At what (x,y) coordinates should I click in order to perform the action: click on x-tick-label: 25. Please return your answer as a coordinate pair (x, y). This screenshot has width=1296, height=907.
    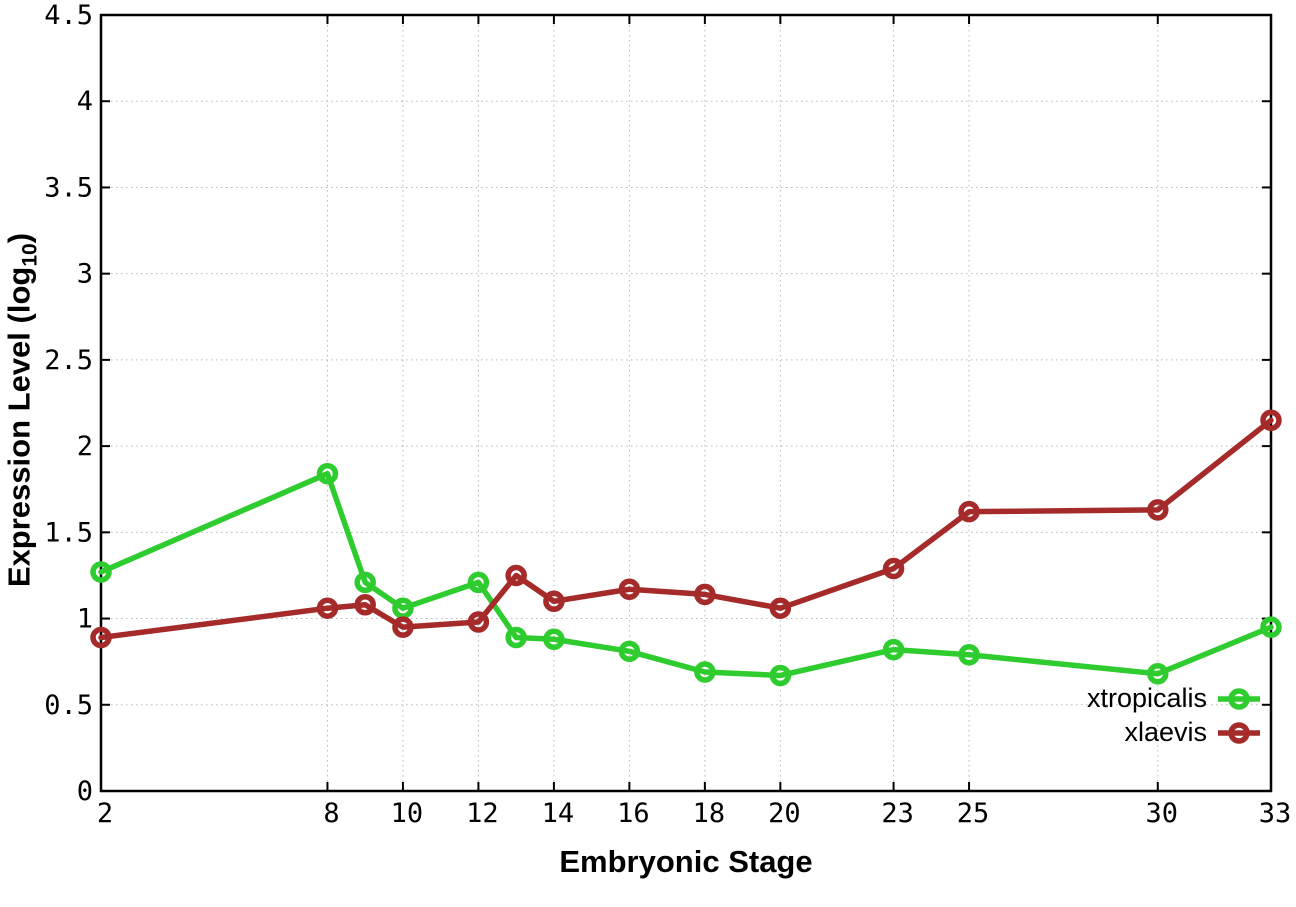
    Looking at the image, I should click on (973, 813).